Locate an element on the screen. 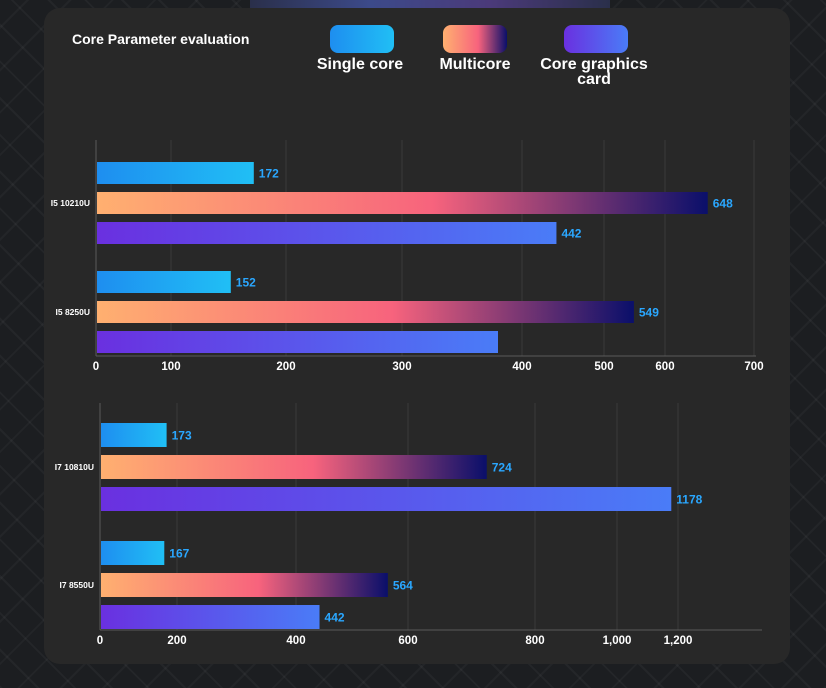 Image resolution: width=826 pixels, height=688 pixels. legend-label-core-graphics-card: Core graphics card is located at coordinates (594, 72).